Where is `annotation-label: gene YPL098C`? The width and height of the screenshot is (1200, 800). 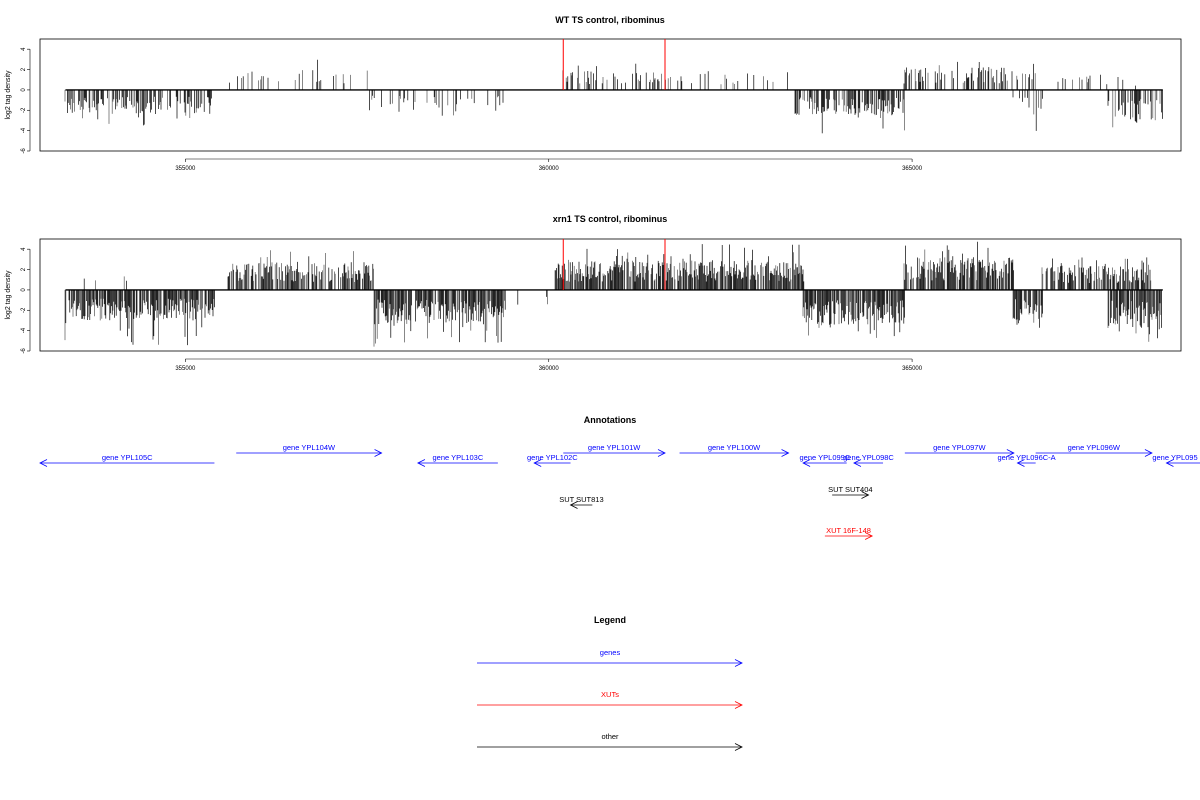
annotation-label: gene YPL098C is located at coordinates (868, 457).